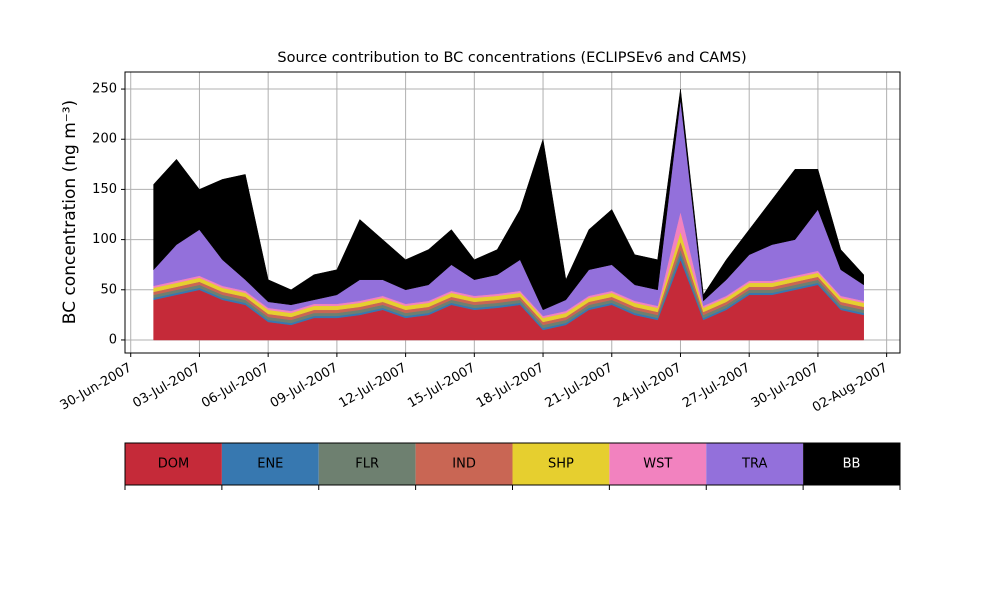 Image resolution: width=1000 pixels, height=600 pixels. Describe the element at coordinates (108, 289) in the screenshot. I see `y-tick-label: 50` at that location.